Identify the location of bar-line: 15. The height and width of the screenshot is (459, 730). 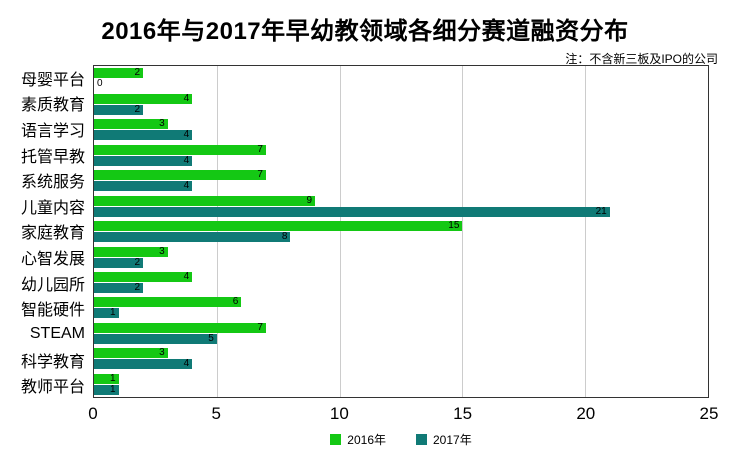
(401, 226).